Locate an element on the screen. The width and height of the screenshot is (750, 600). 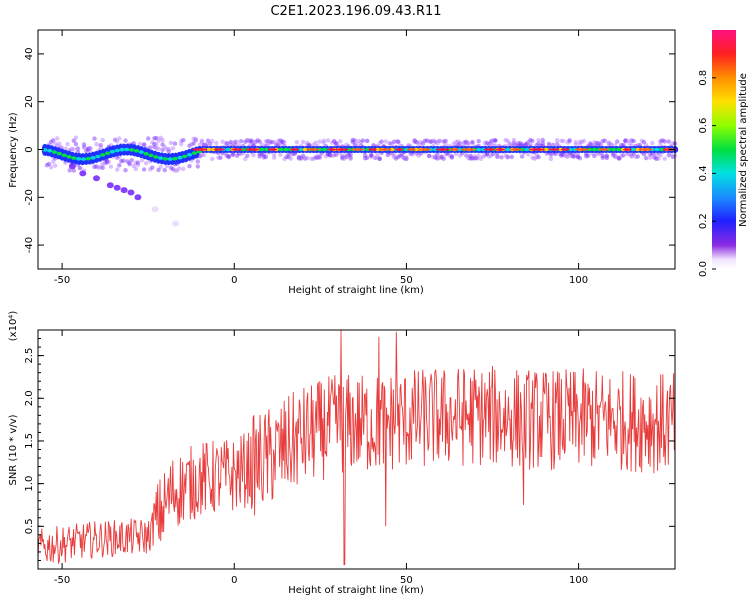
spectrogram-x-tick-label: 50 is located at coordinates (406, 280).